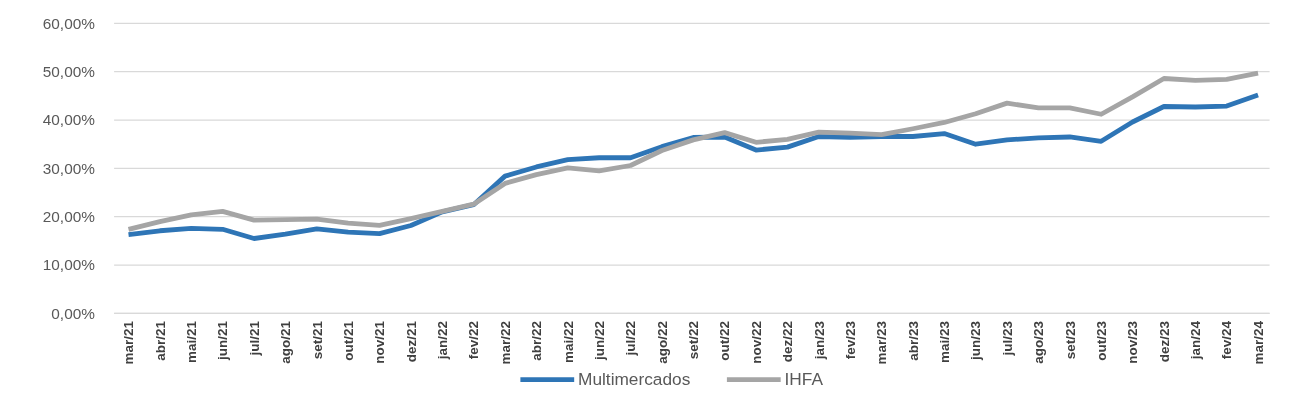 This screenshot has width=1303, height=405. Describe the element at coordinates (160, 340) in the screenshot. I see `x-tick-label: abr/21` at that location.